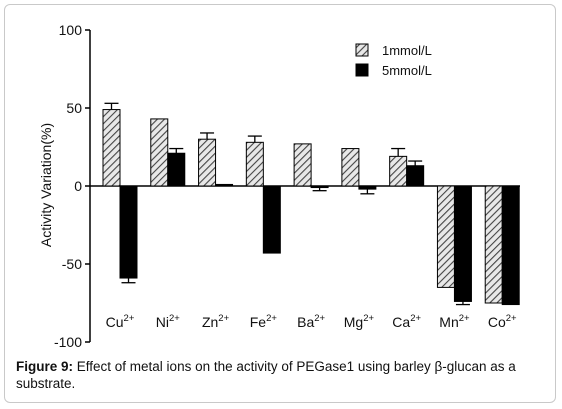 The width and height of the screenshot is (562, 409). What do you see at coordinates (72, 264) in the screenshot?
I see `y-tick-label: -50` at bounding box center [72, 264].